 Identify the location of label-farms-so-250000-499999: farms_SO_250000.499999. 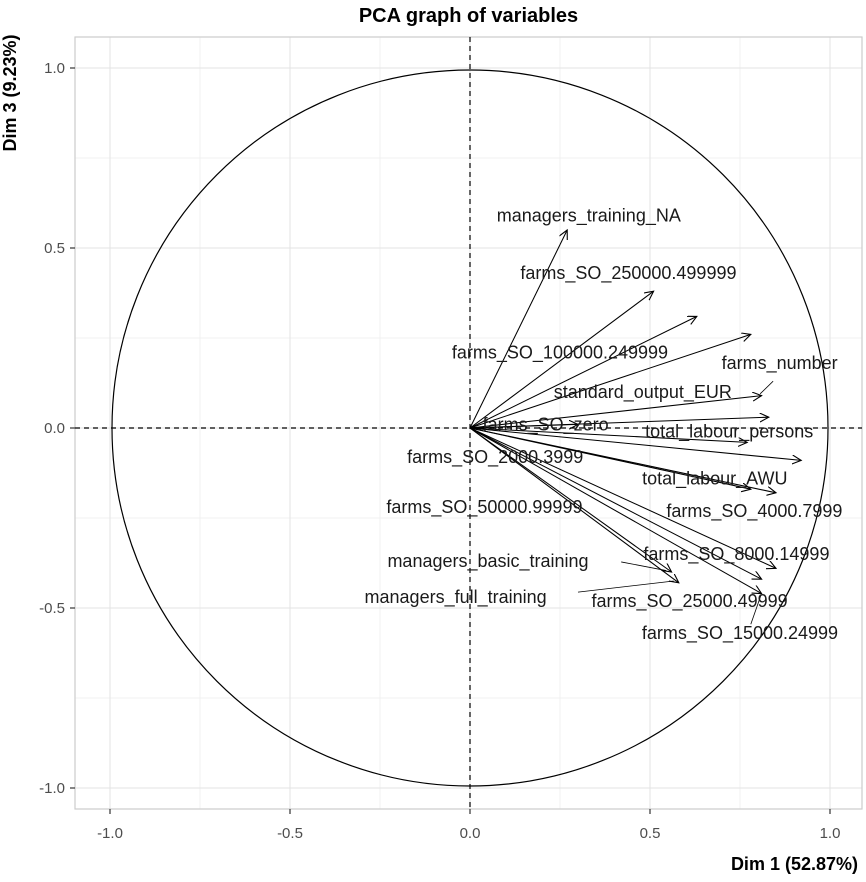
(628, 273).